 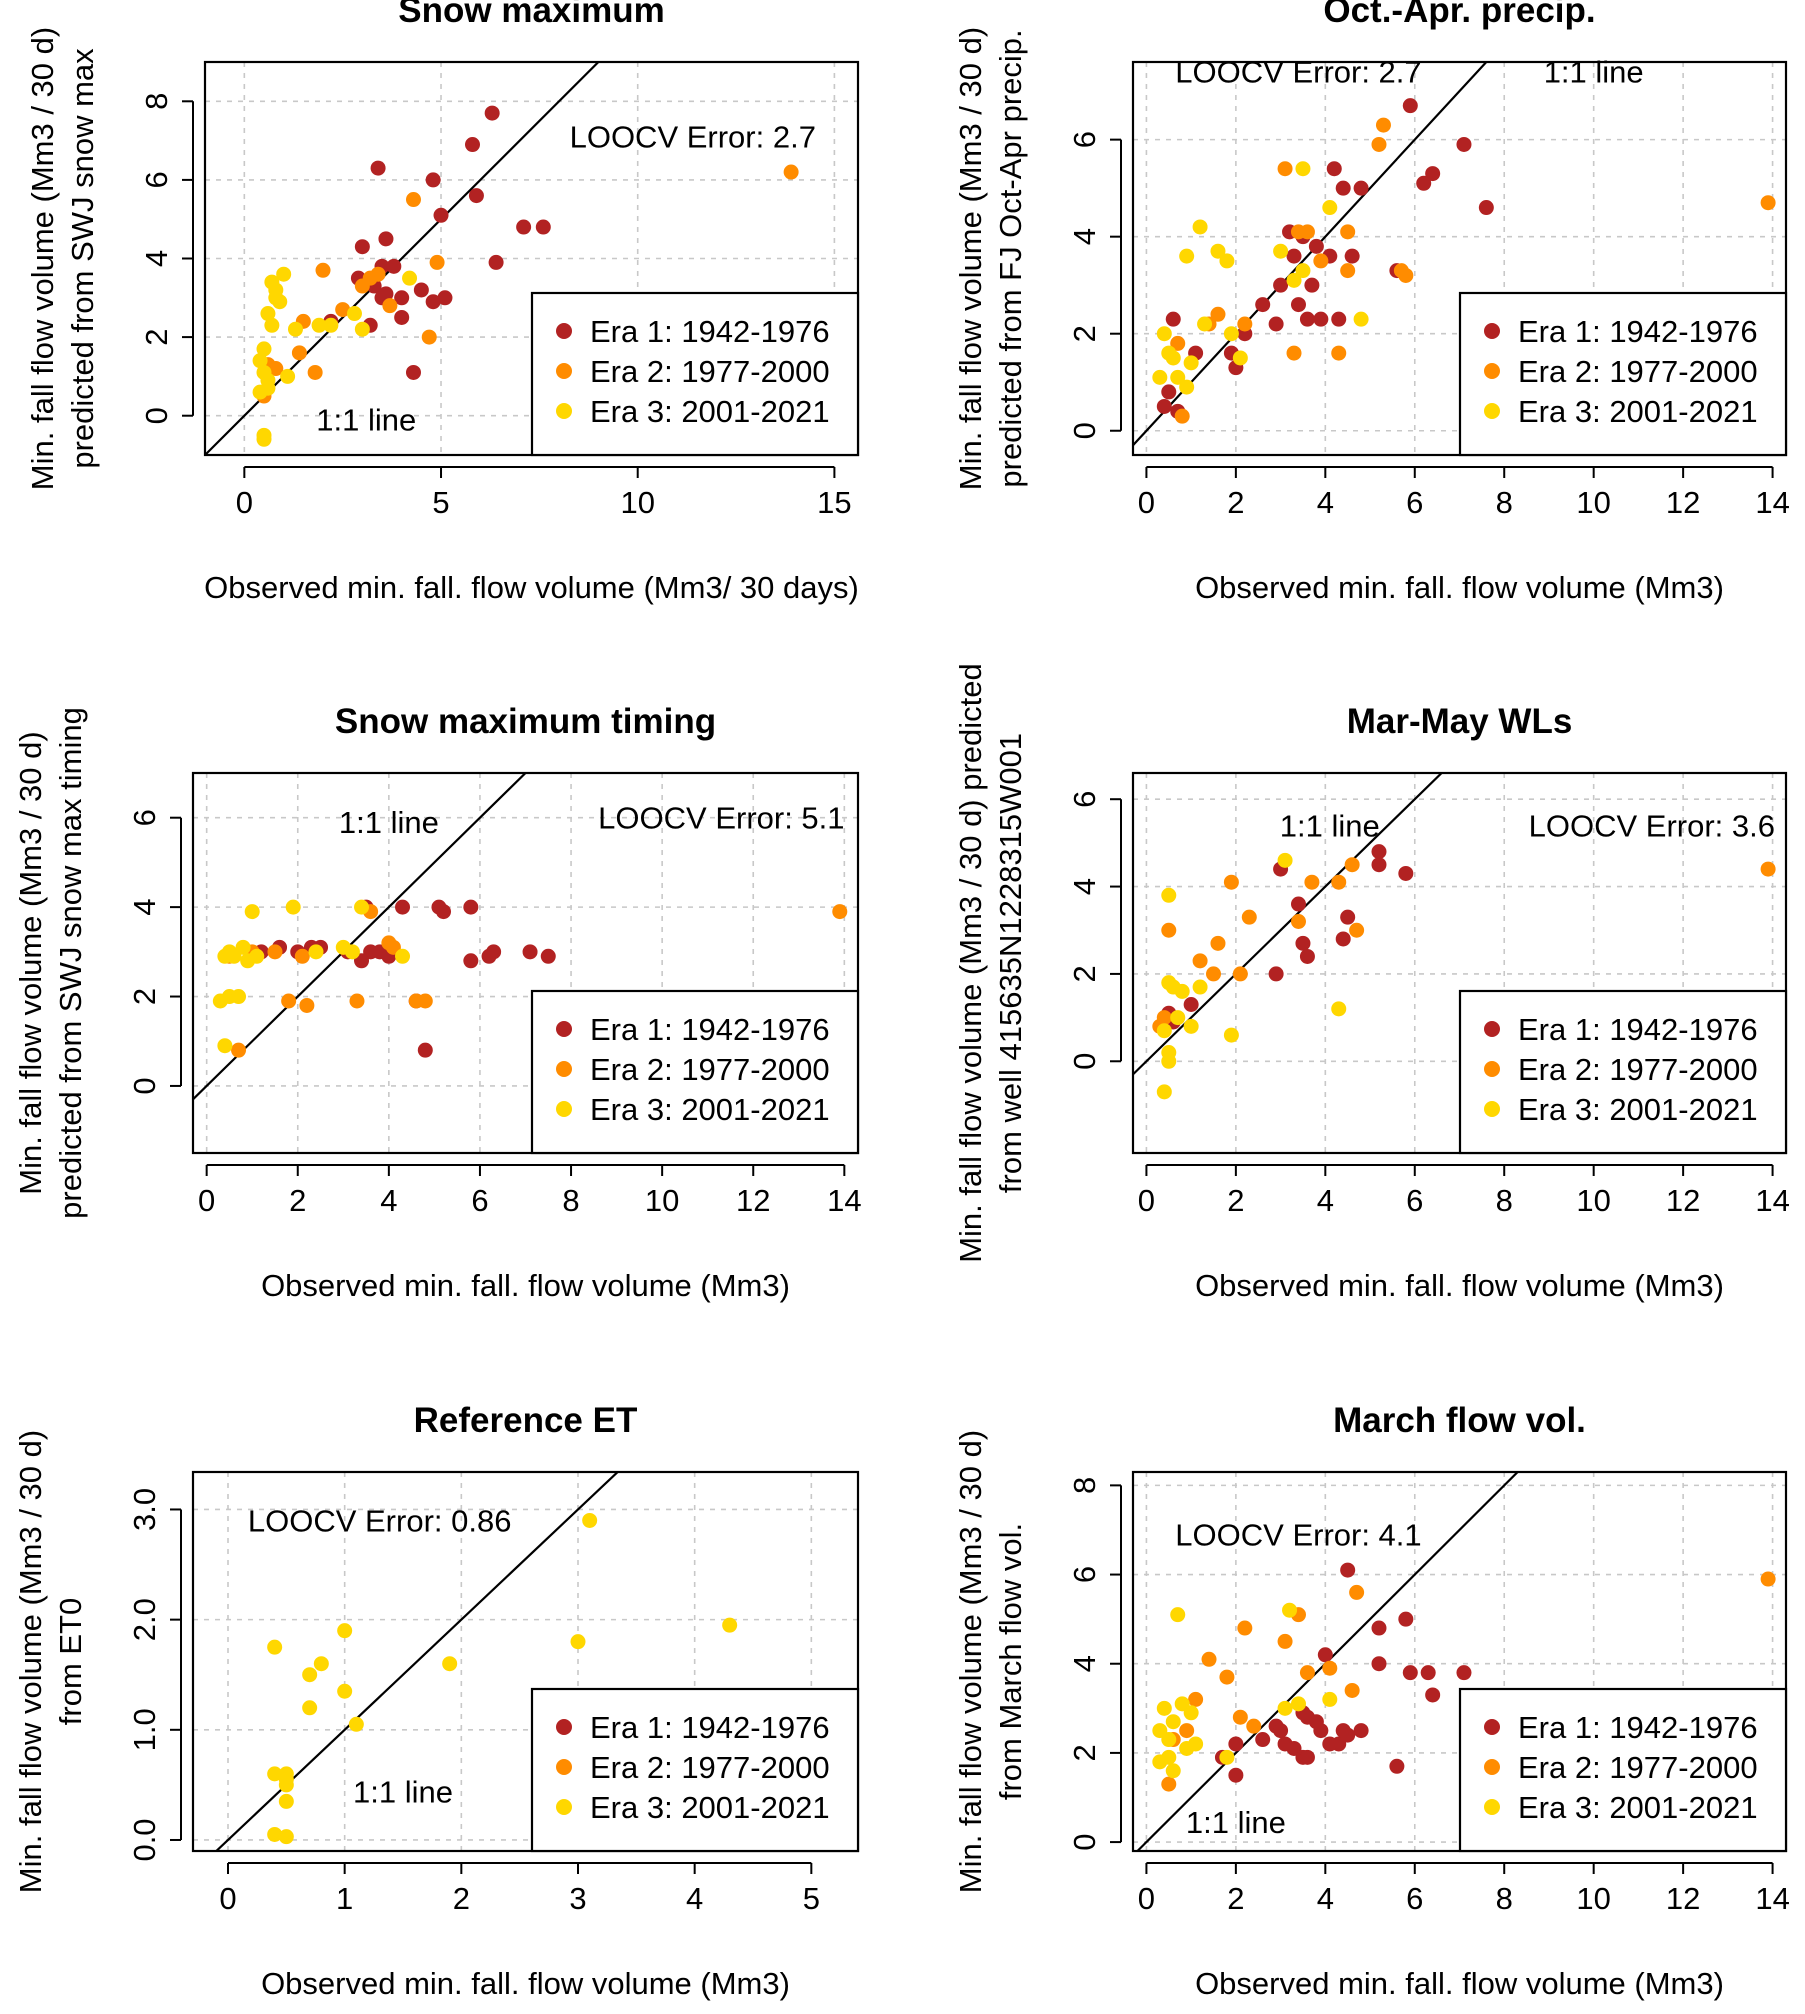 What do you see at coordinates (970, 258) in the screenshot?
I see `y-axis-label-line1: Min. fall flow volume (Mm3 / 30 d)` at bounding box center [970, 258].